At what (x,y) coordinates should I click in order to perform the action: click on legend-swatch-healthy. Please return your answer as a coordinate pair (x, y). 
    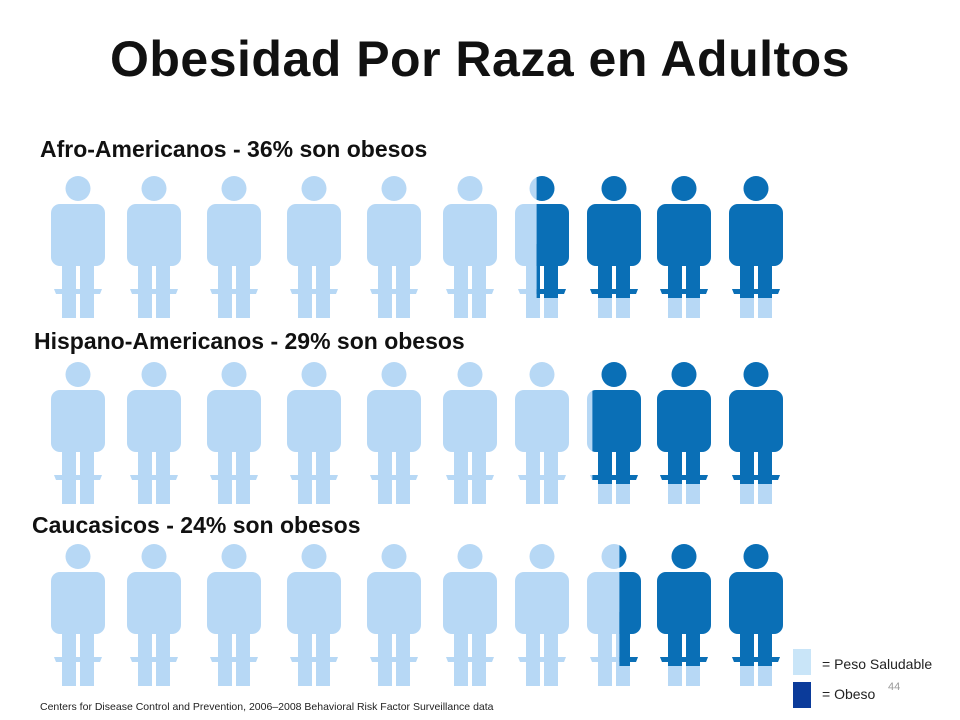
    Looking at the image, I should click on (802, 662).